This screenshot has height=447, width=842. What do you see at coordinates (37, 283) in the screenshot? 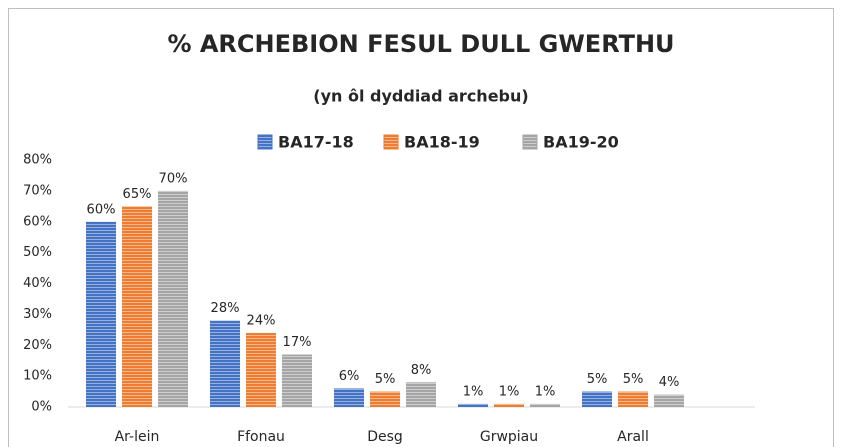
I see `y-tick-label: 40%` at bounding box center [37, 283].